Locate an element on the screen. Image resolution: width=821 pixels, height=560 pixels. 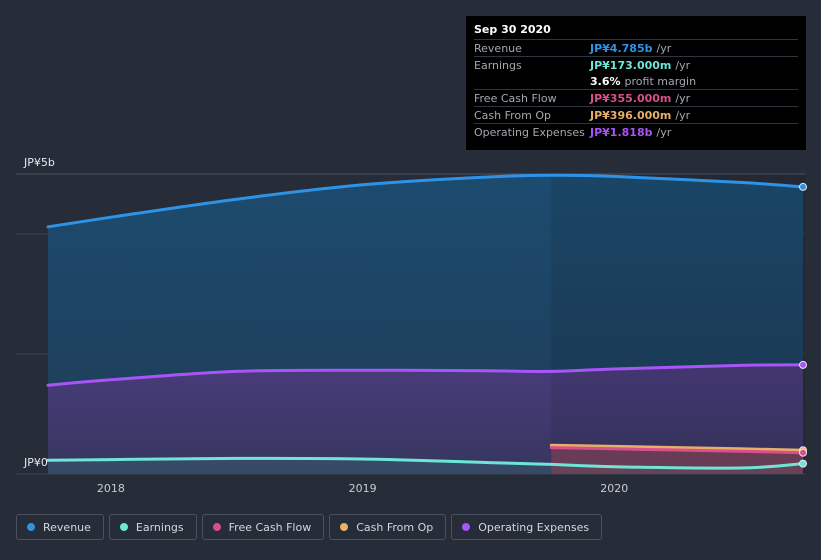
tooltip-fcf-label: Free Cash Flow is located at coordinates (515, 98).